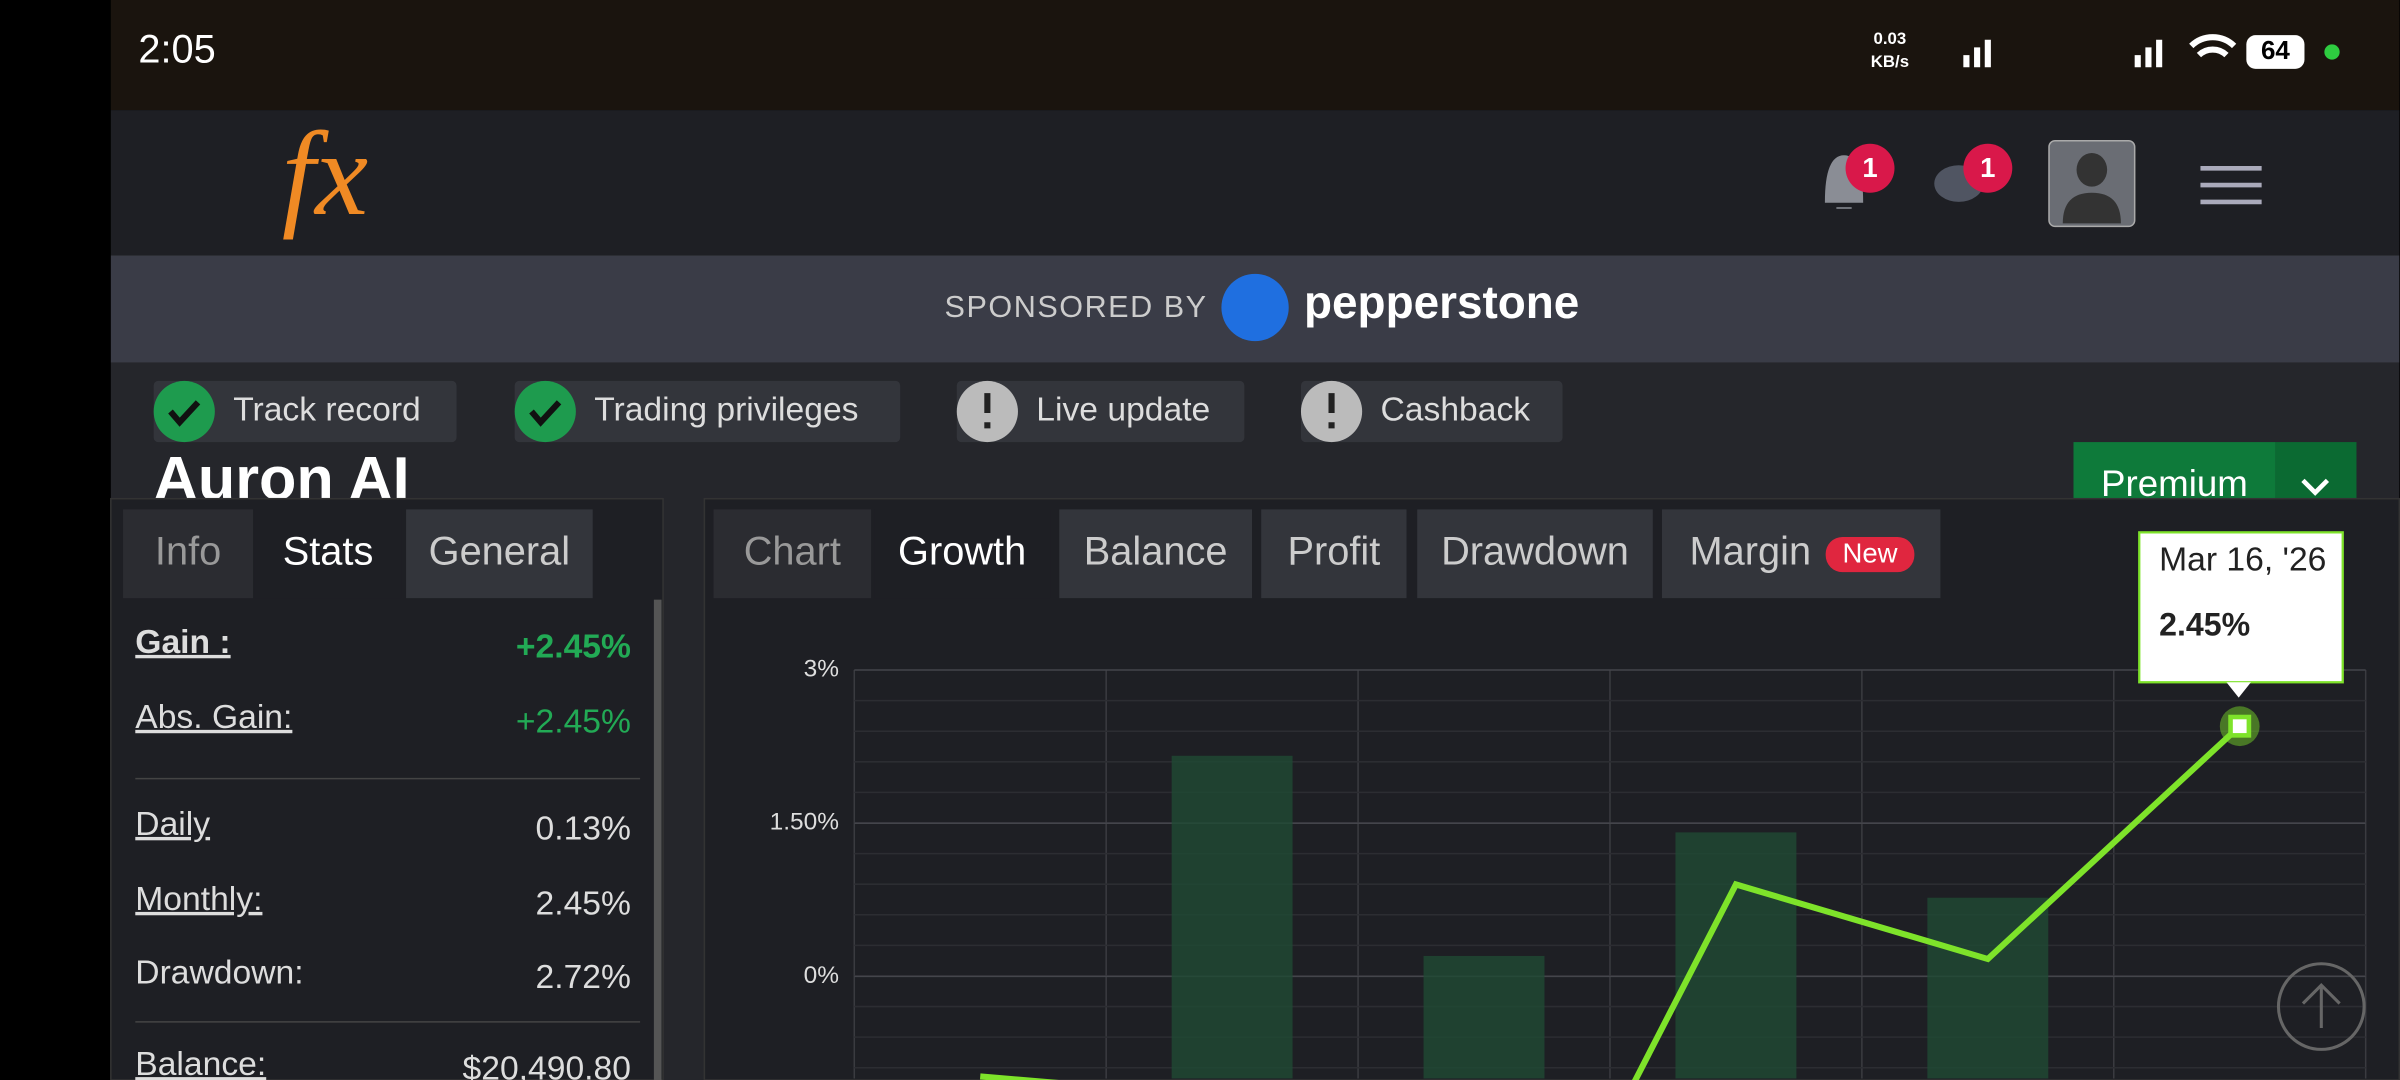  I want to click on tab-label: General, so click(499, 551).